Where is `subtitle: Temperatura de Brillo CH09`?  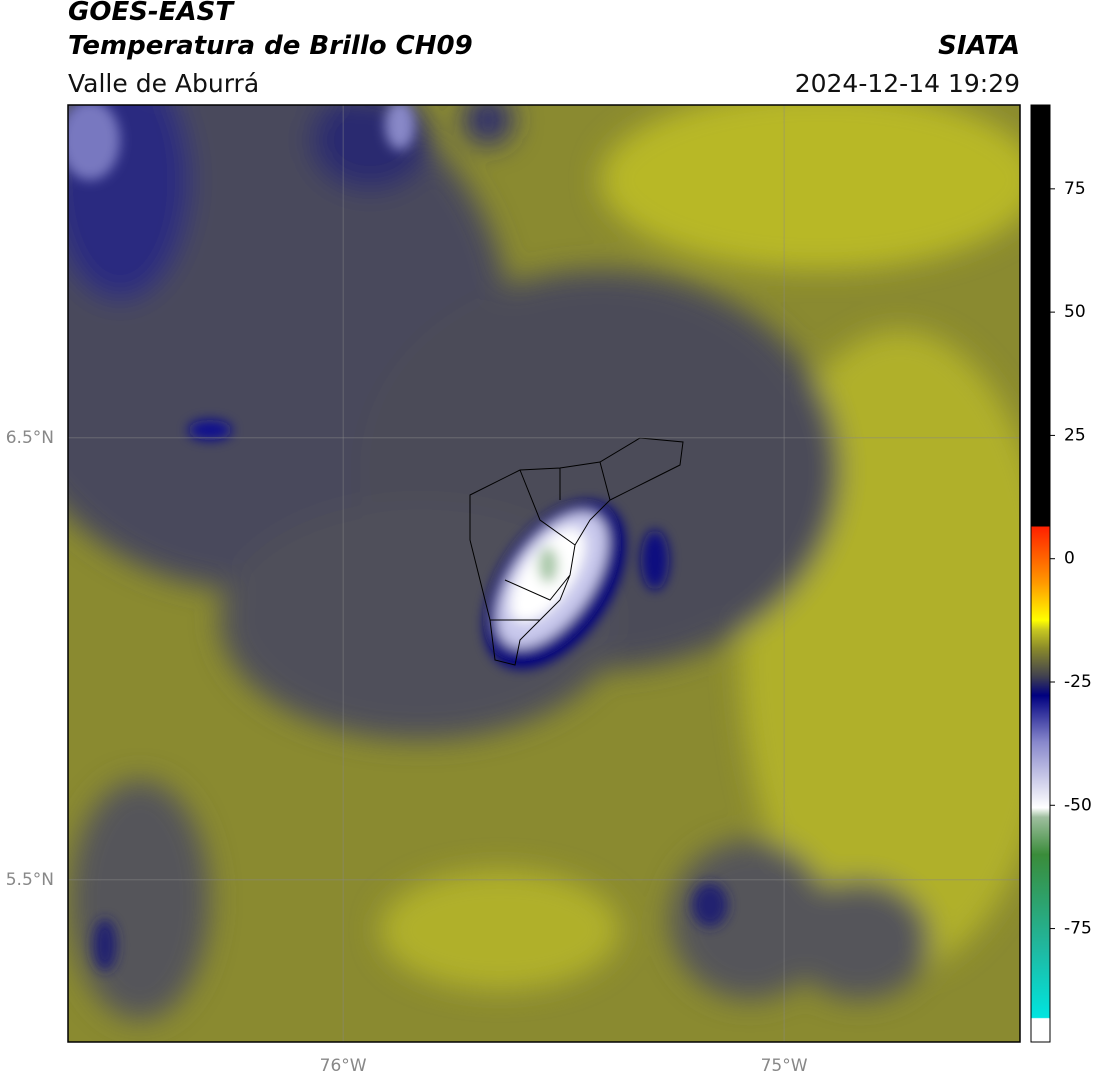 subtitle: Temperatura de Brillo CH09 is located at coordinates (270, 46).